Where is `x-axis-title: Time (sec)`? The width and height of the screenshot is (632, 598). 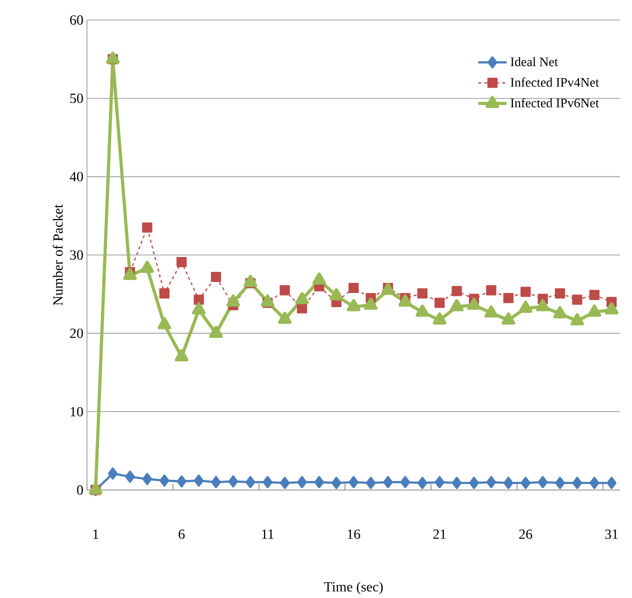 x-axis-title: Time (sec) is located at coordinates (353, 588).